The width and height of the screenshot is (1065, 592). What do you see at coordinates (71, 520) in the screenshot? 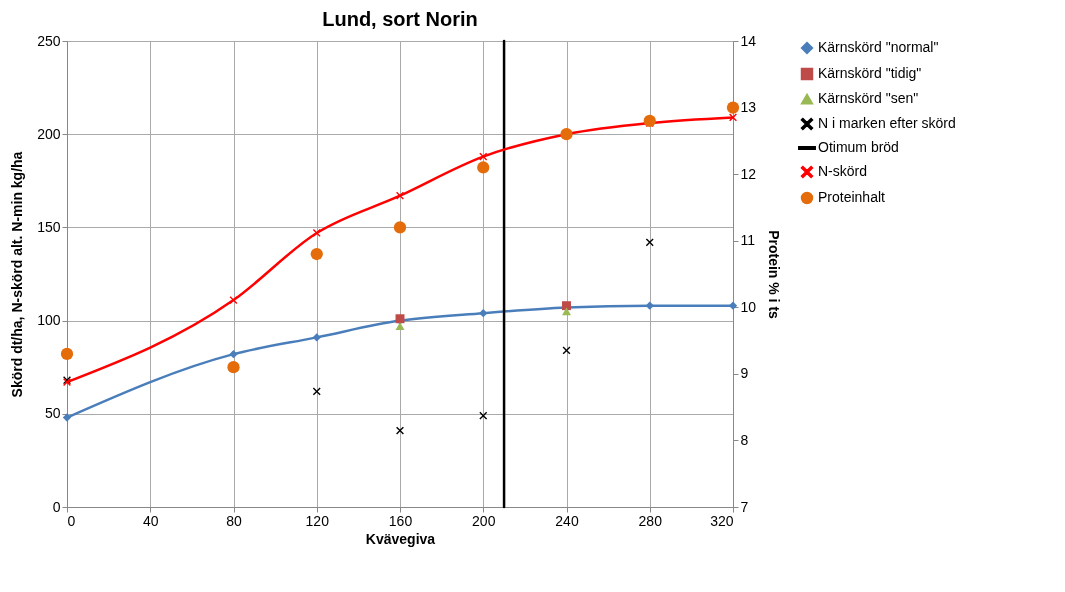
I see `x-tick-label: 0` at bounding box center [71, 520].